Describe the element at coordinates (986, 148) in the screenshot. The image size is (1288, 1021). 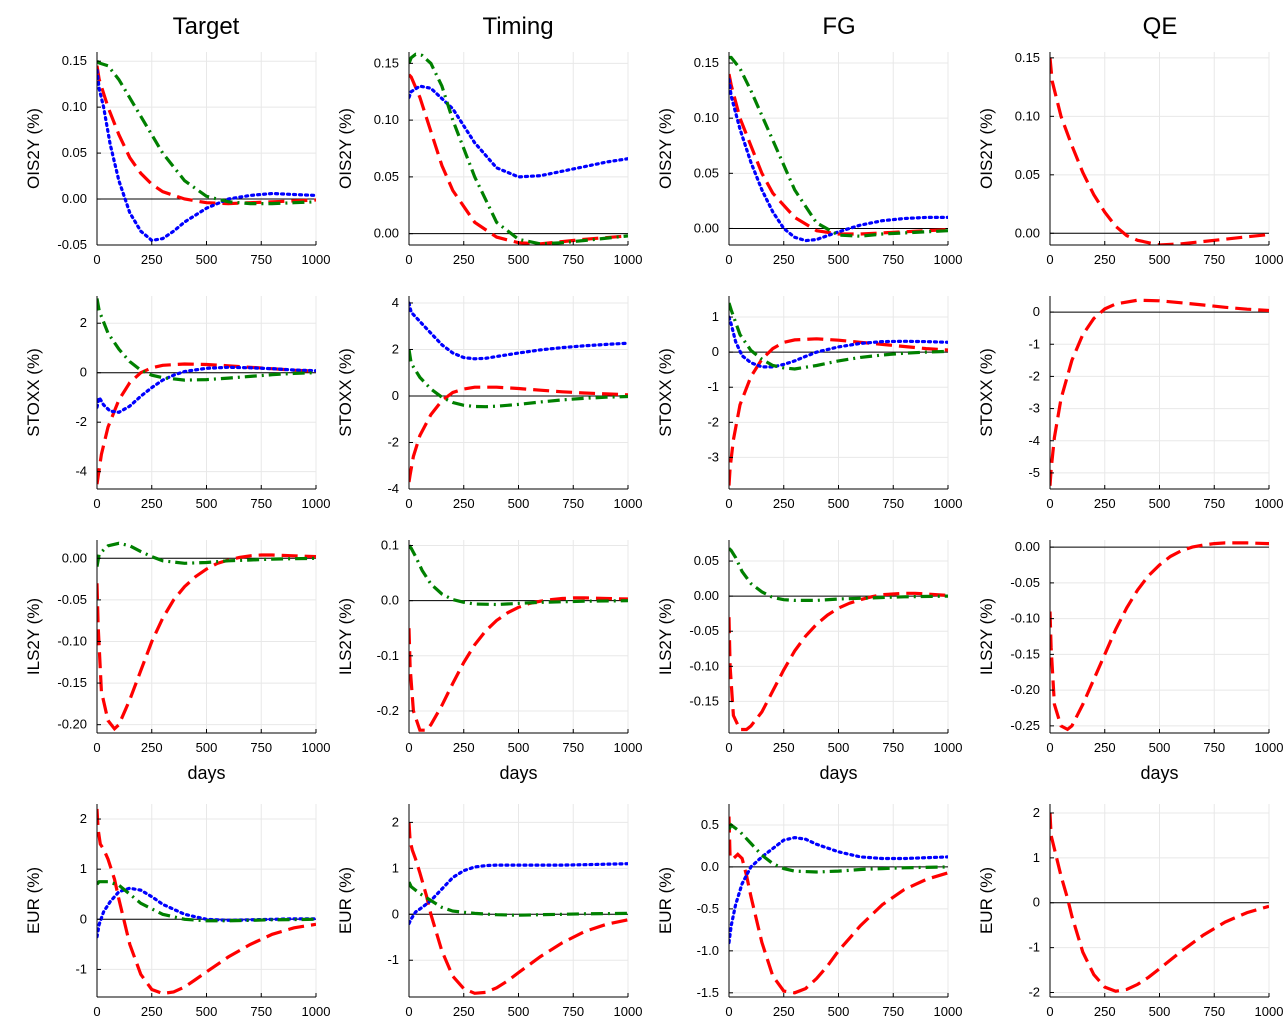
I see `y-axis-label: OIS2Y (%)` at that location.